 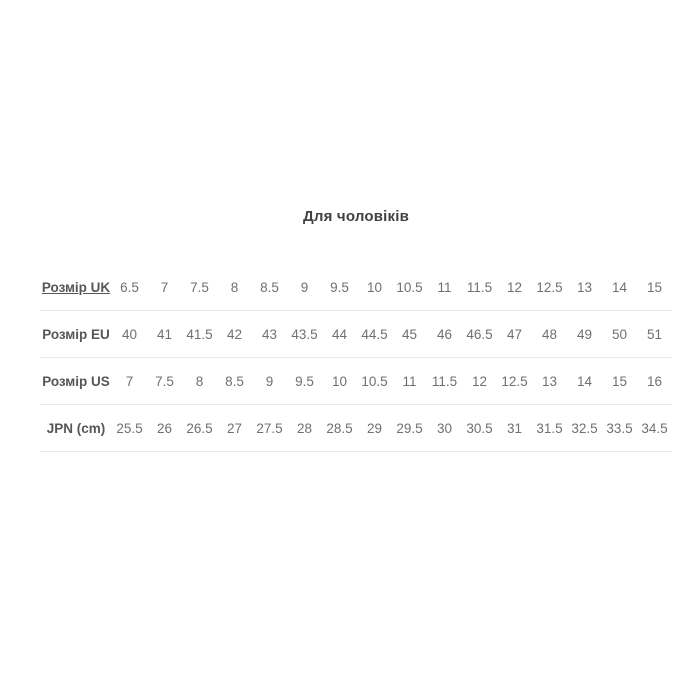 I want to click on size-cell-uk: 8, so click(x=234, y=287).